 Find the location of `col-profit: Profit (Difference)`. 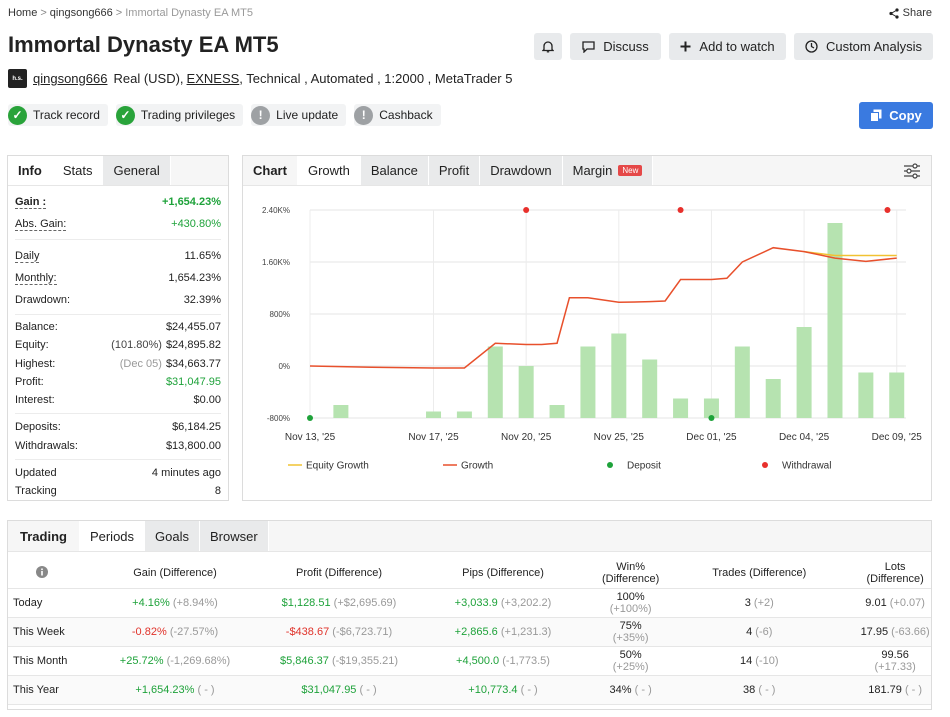

col-profit: Profit (Difference) is located at coordinates (339, 574).